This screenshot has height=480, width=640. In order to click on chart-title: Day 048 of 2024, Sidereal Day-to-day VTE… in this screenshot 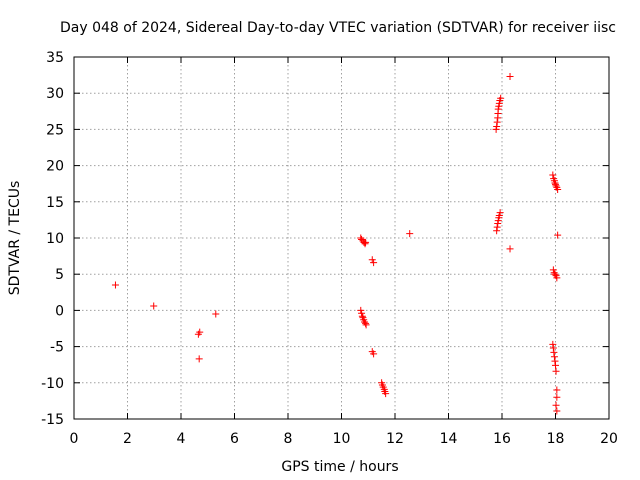, I will do `click(338, 28)`.